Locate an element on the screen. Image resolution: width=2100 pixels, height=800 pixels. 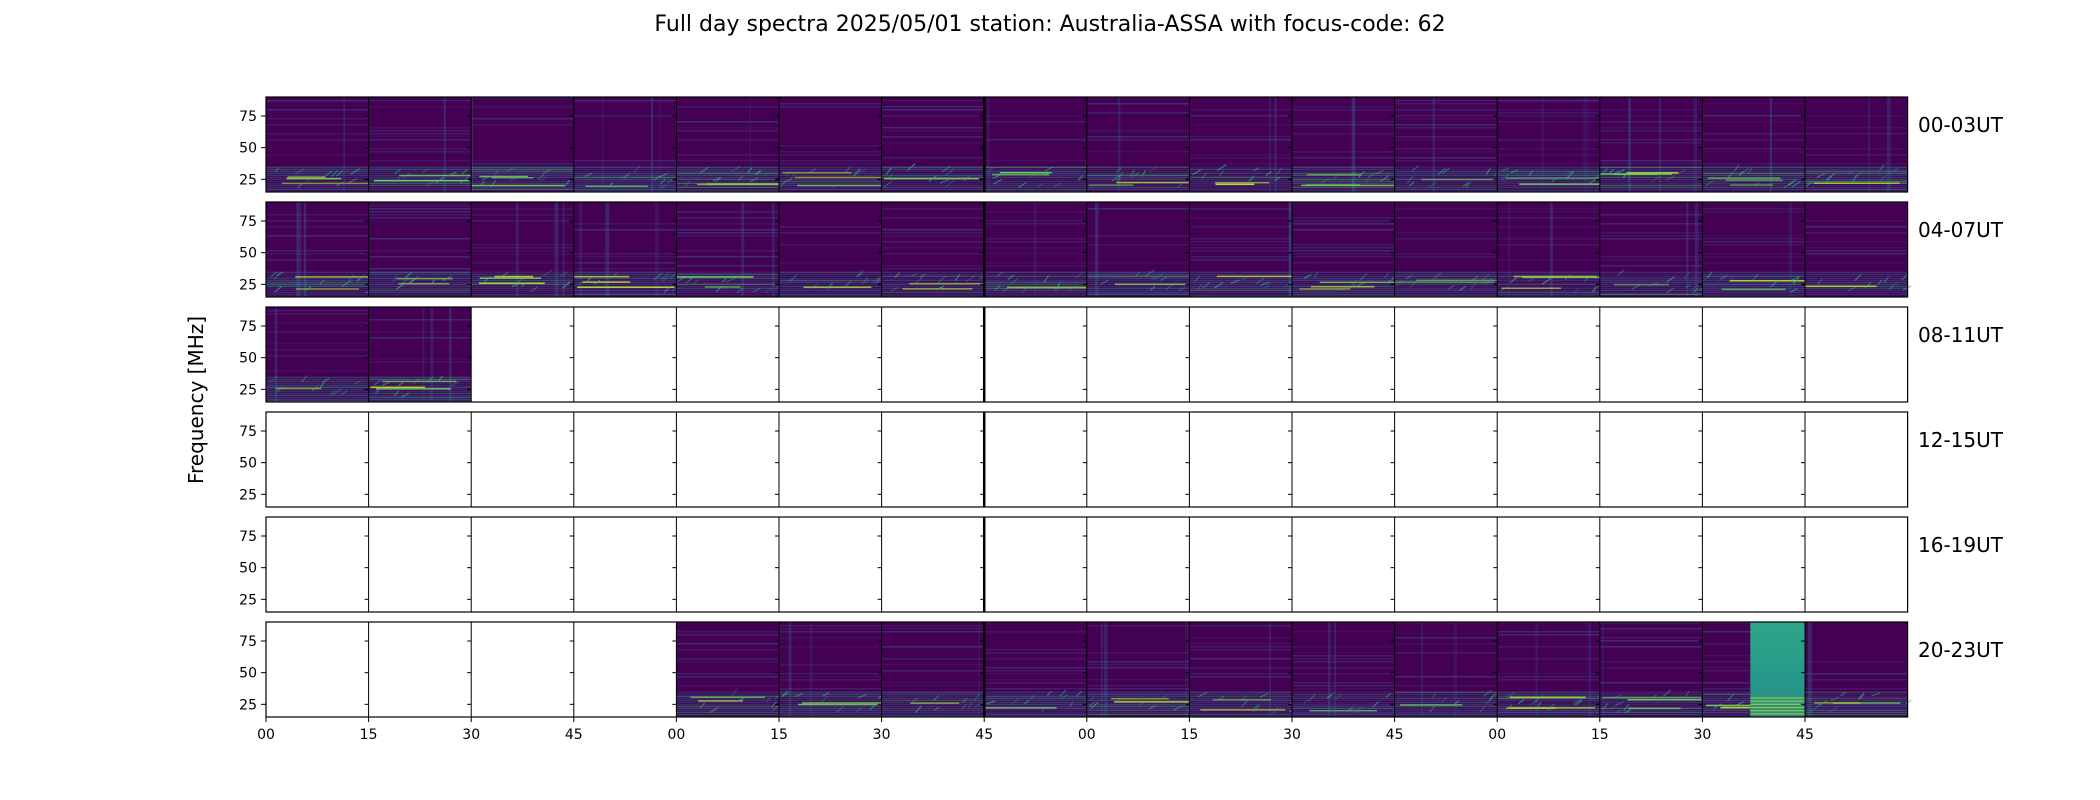
row-label: 12-15UT is located at coordinates (1961, 440).